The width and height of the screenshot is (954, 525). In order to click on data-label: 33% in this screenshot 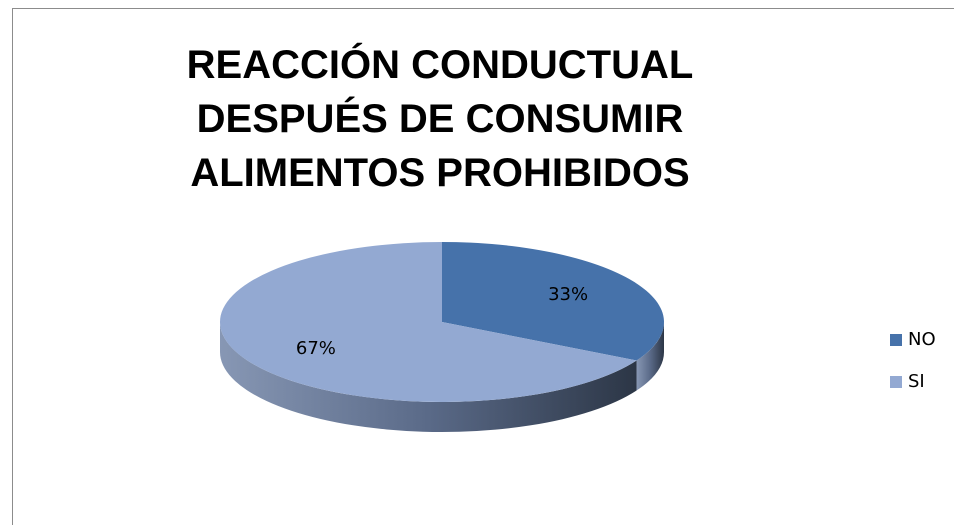, I will do `click(568, 294)`.